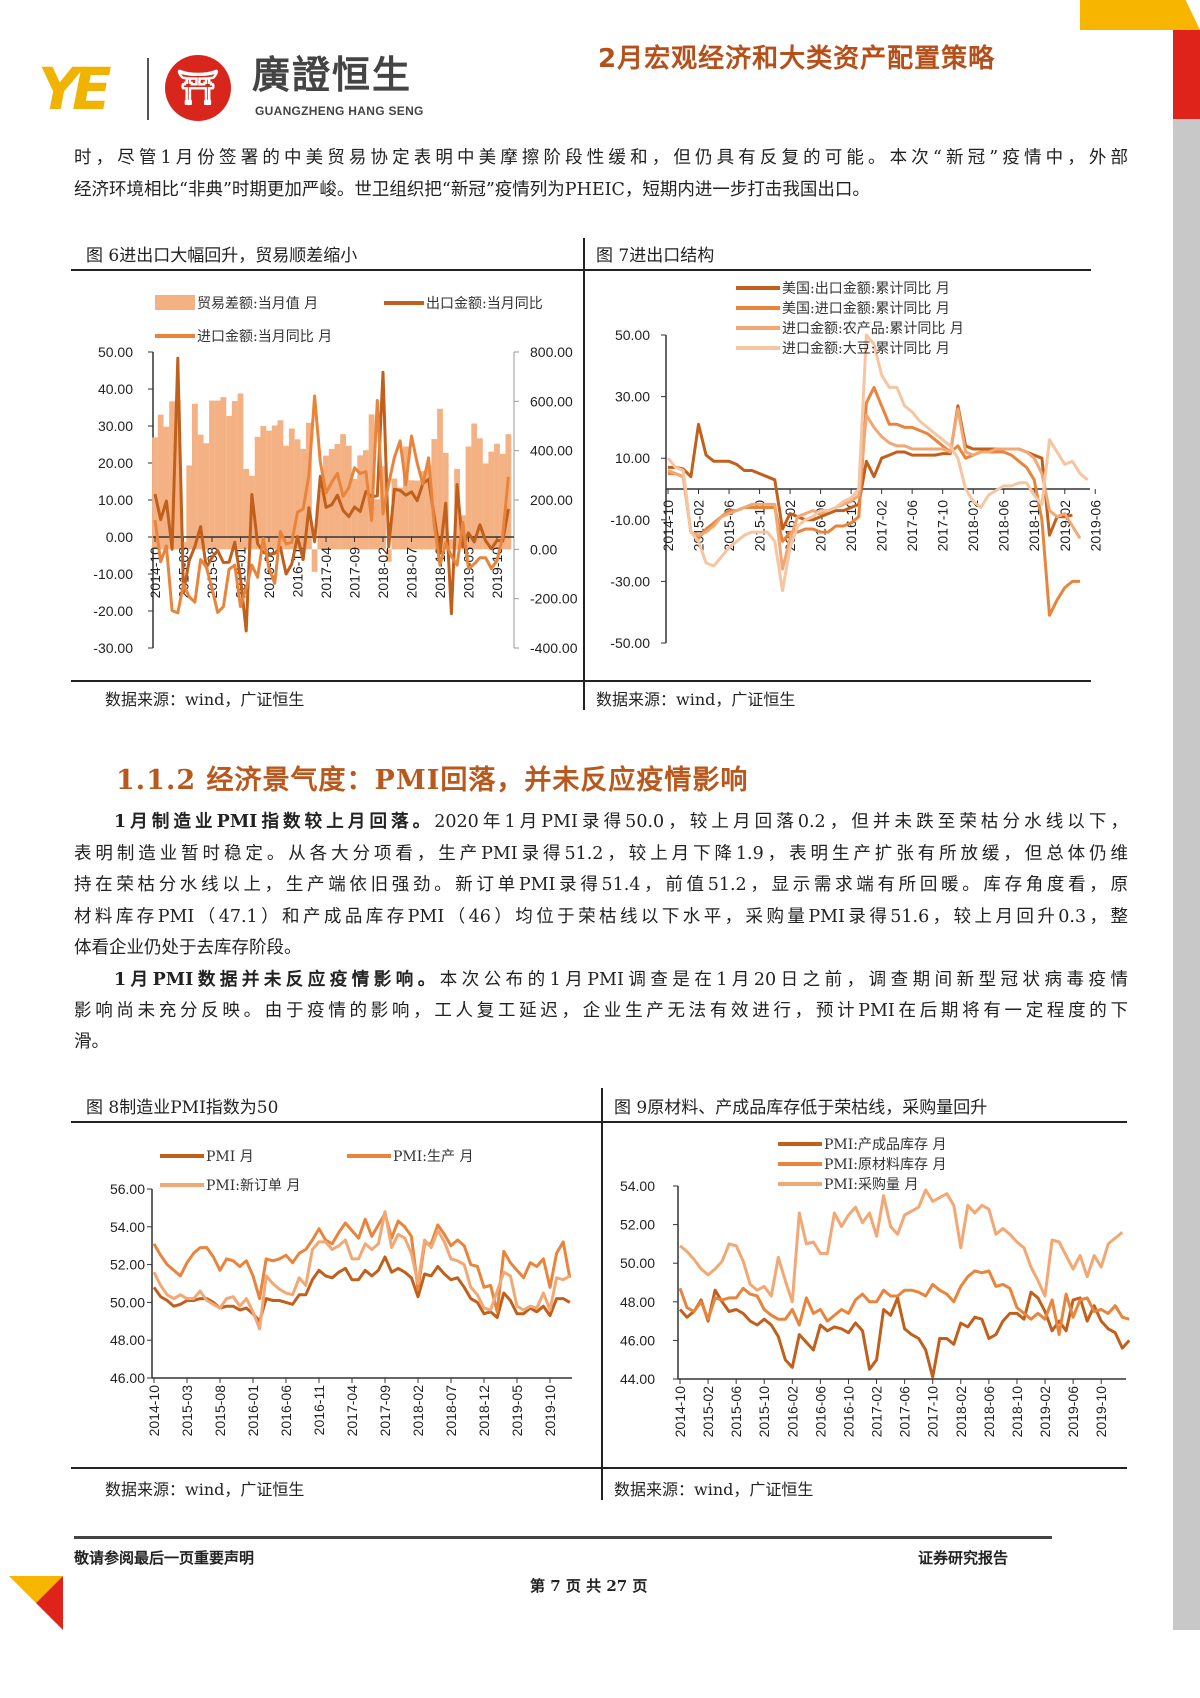 Image resolution: width=1200 pixels, height=1698 pixels. What do you see at coordinates (253, 1411) in the screenshot?
I see `x-tick-label: 2016-01` at bounding box center [253, 1411].